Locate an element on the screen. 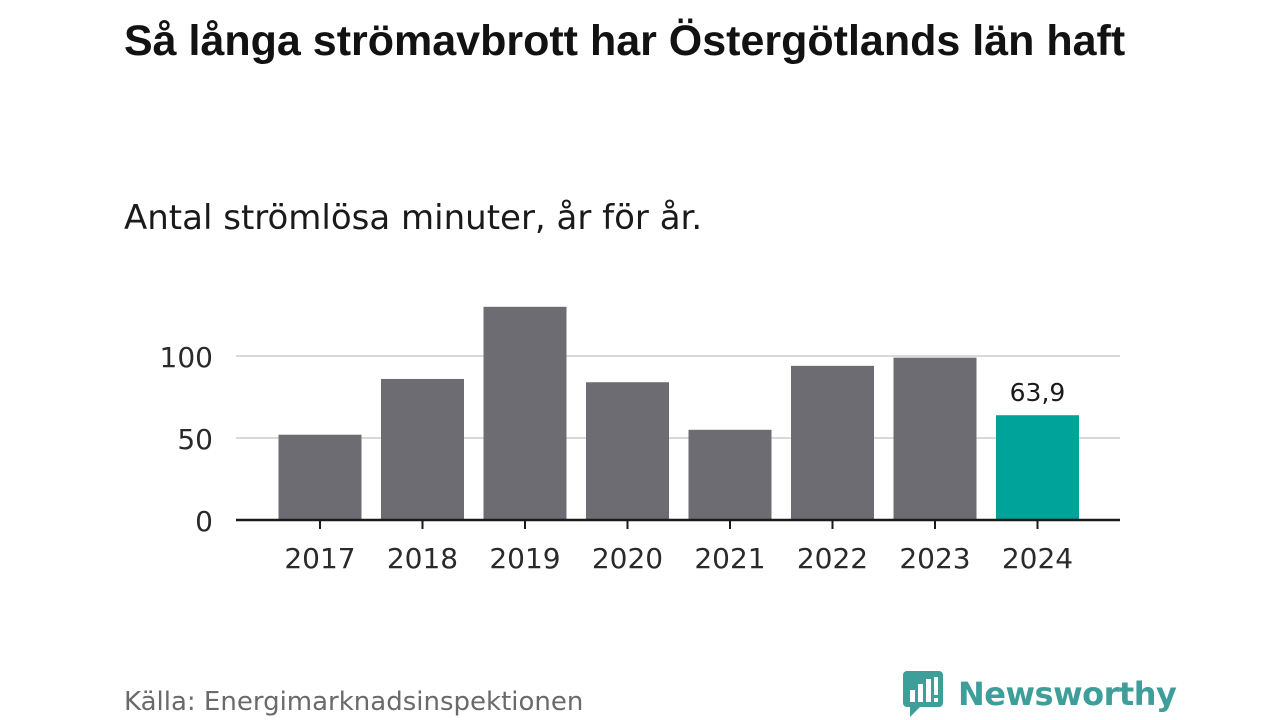 The height and width of the screenshot is (720, 1280). y-tick-label: 100 is located at coordinates (186, 357).